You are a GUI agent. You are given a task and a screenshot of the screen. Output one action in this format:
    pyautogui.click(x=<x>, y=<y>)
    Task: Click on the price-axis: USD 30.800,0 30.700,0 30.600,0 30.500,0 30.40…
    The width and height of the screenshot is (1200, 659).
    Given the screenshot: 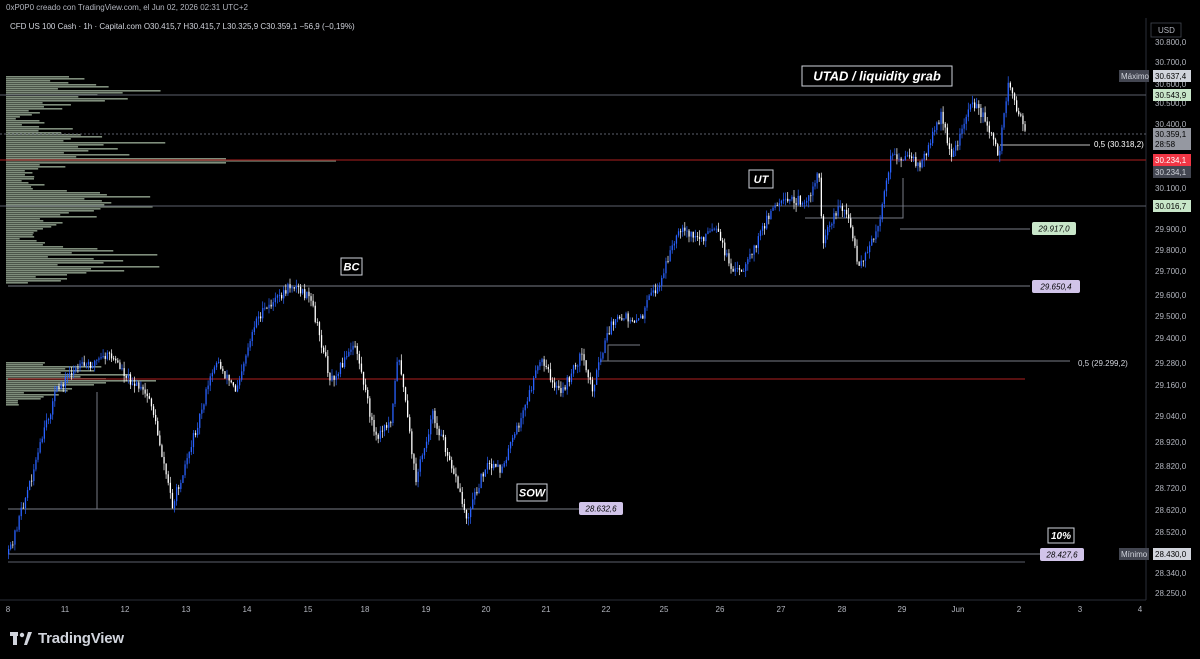 What is the action you would take?
    pyautogui.click(x=1155, y=310)
    